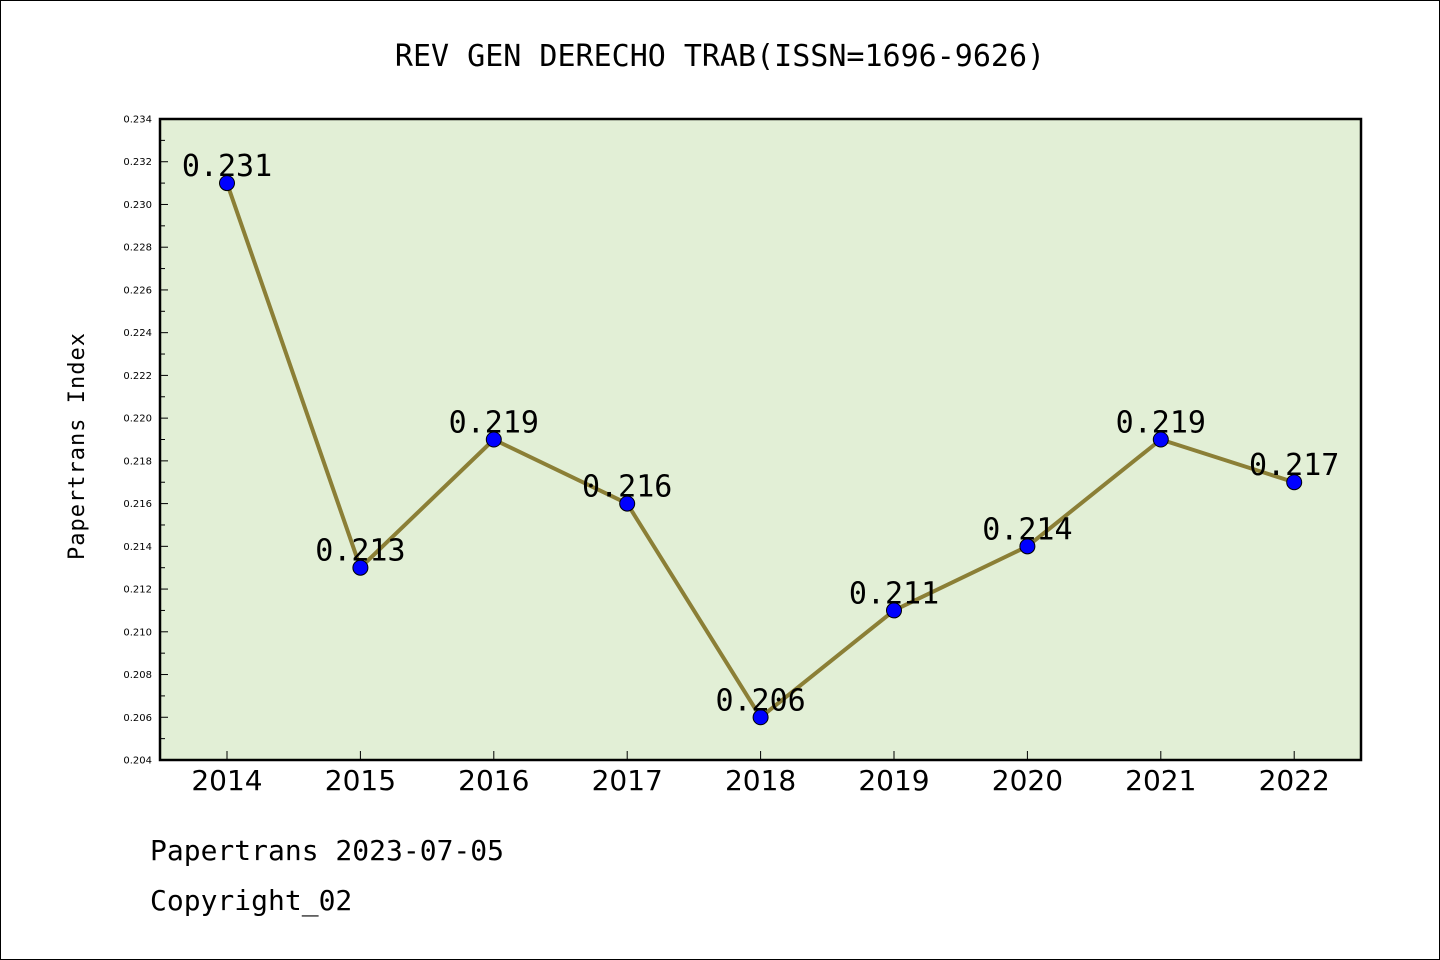  I want to click on y-tick-label: 0.226, so click(137, 290).